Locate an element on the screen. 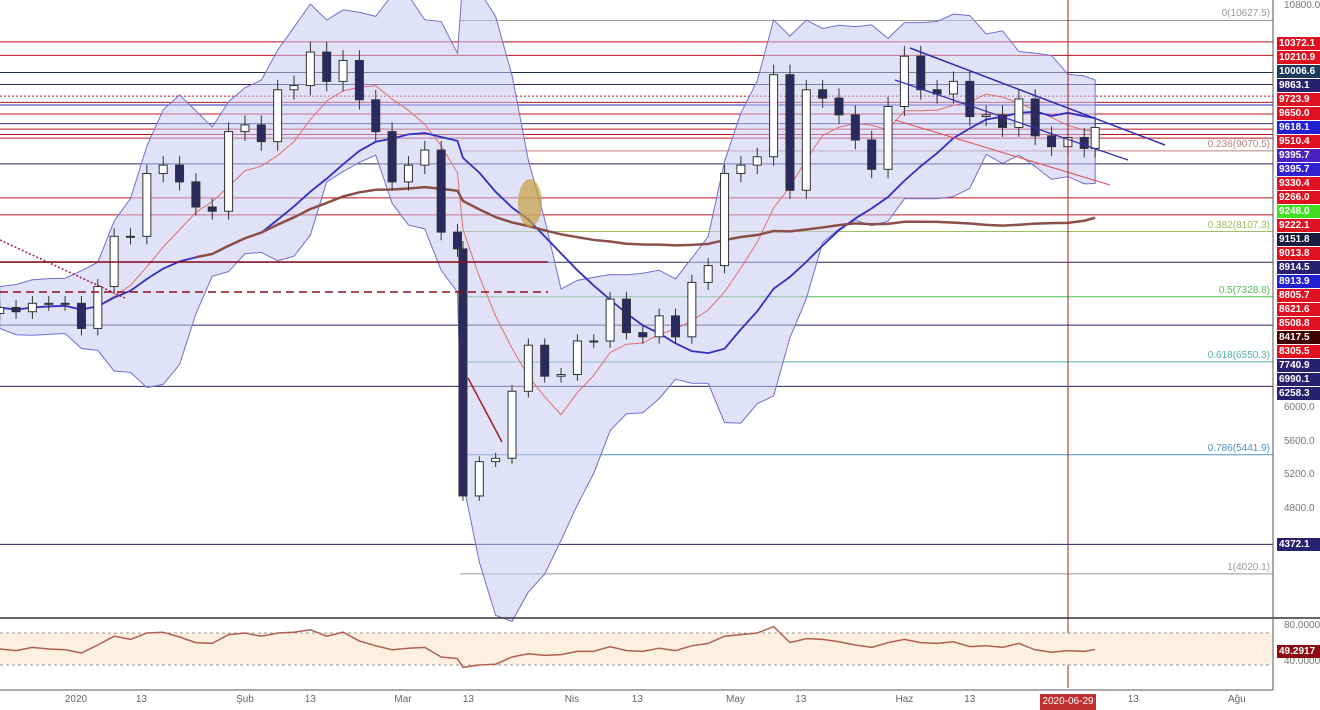 This screenshot has height=710, width=1320. price-label: 9723.9 is located at coordinates (1298, 99).